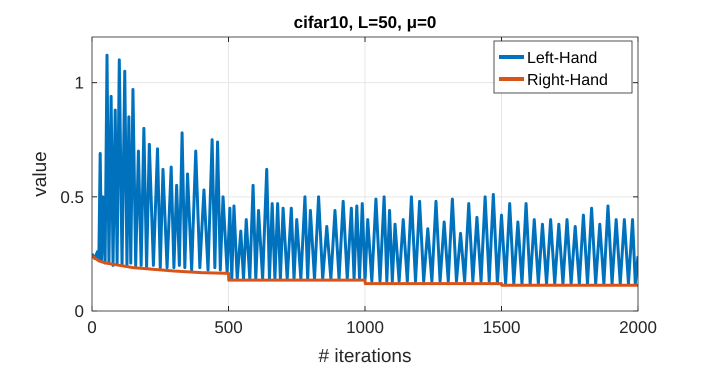 Image resolution: width=706 pixels, height=375 pixels. What do you see at coordinates (40, 174) in the screenshot?
I see `y-axis-title: value` at bounding box center [40, 174].